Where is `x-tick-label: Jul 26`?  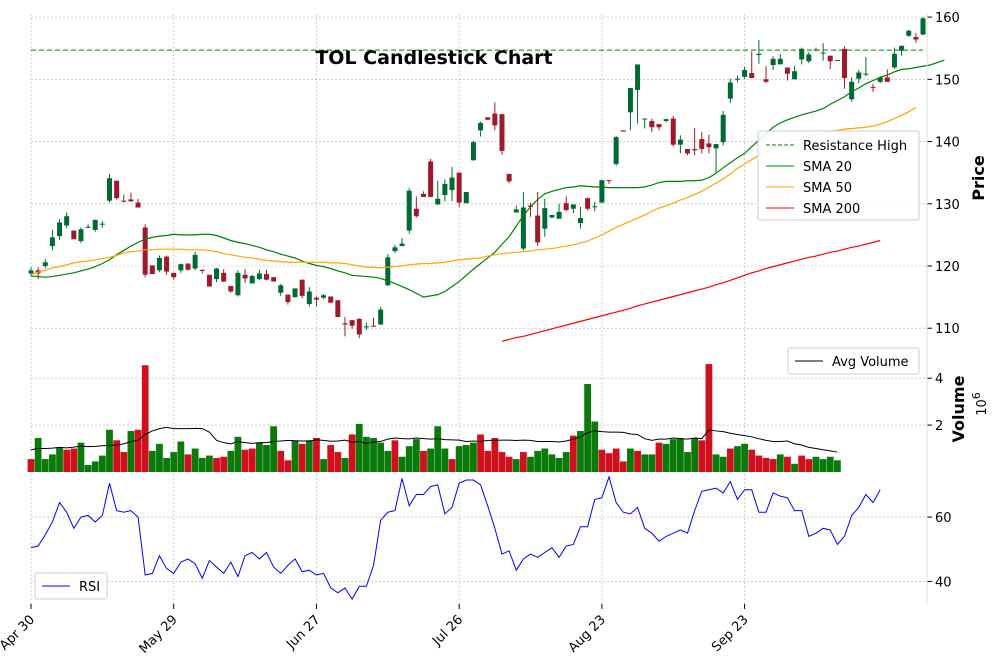 x-tick-label: Jul 26 is located at coordinates (447, 630).